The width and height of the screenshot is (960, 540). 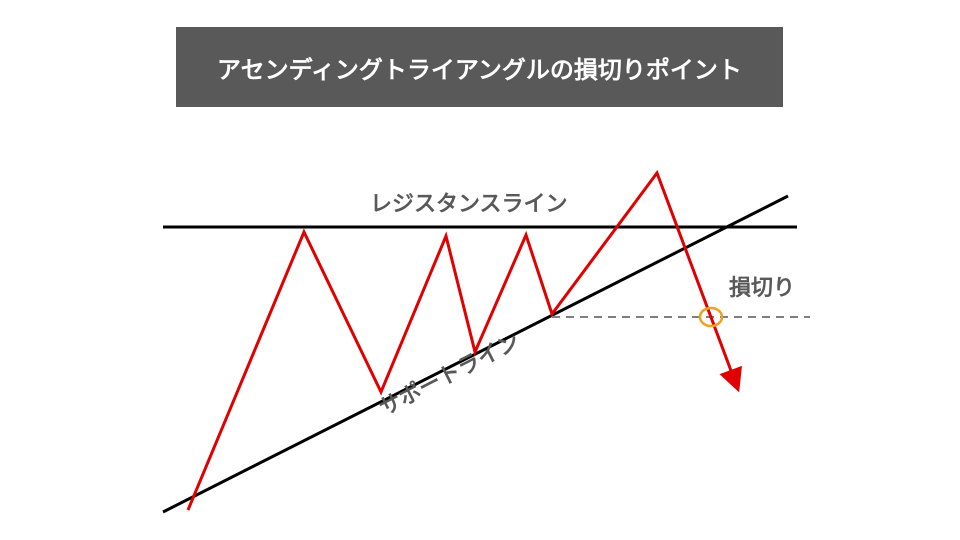 What do you see at coordinates (479, 69) in the screenshot?
I see `title-text: アセンディングトライアングルの損切りポイント` at bounding box center [479, 69].